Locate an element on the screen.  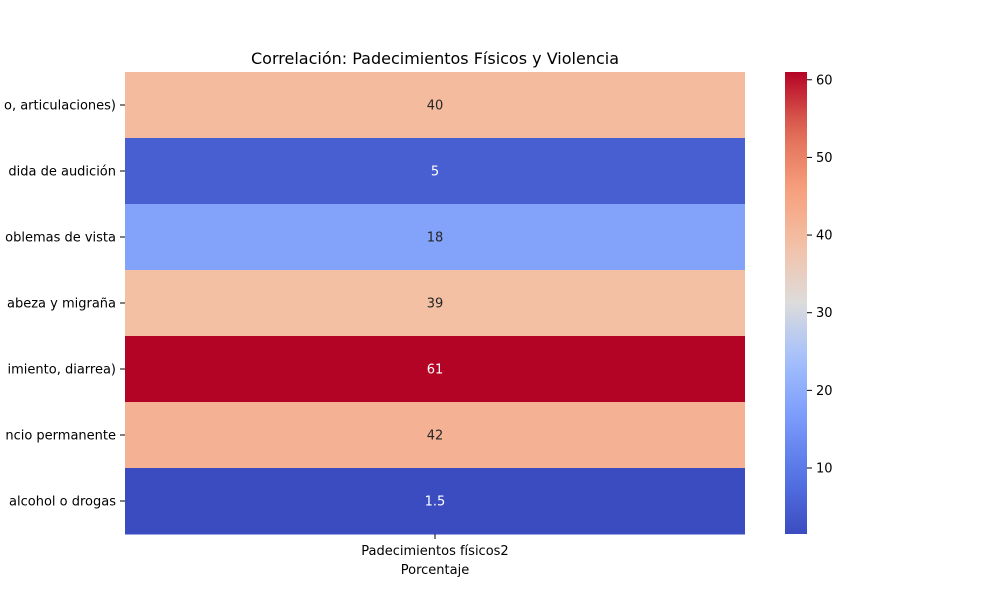
cell-value-label: 40 is located at coordinates (435, 106).